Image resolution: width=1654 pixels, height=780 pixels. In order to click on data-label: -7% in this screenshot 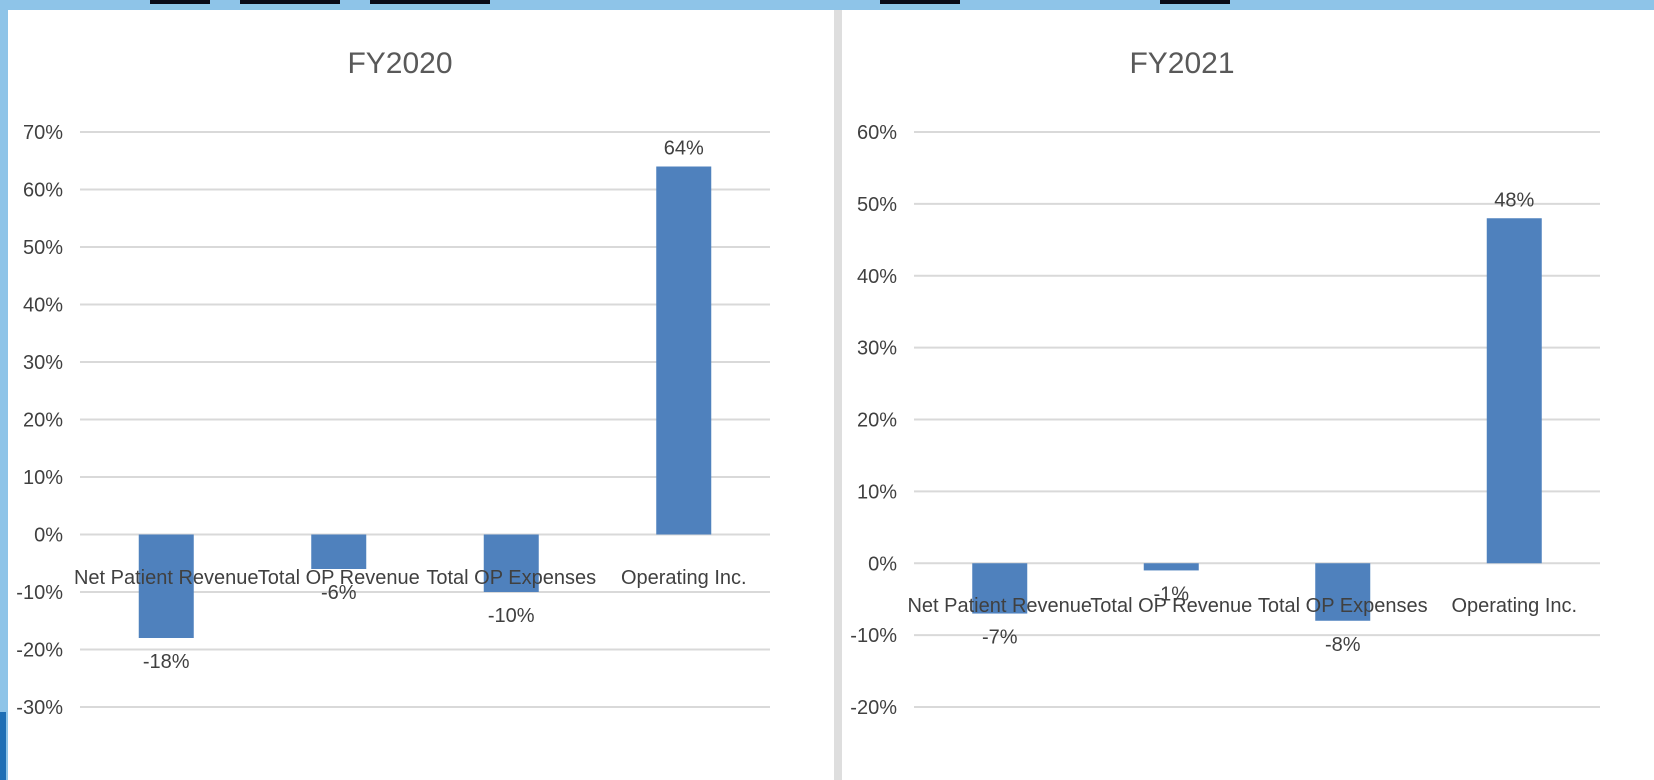, I will do `click(1000, 638)`.